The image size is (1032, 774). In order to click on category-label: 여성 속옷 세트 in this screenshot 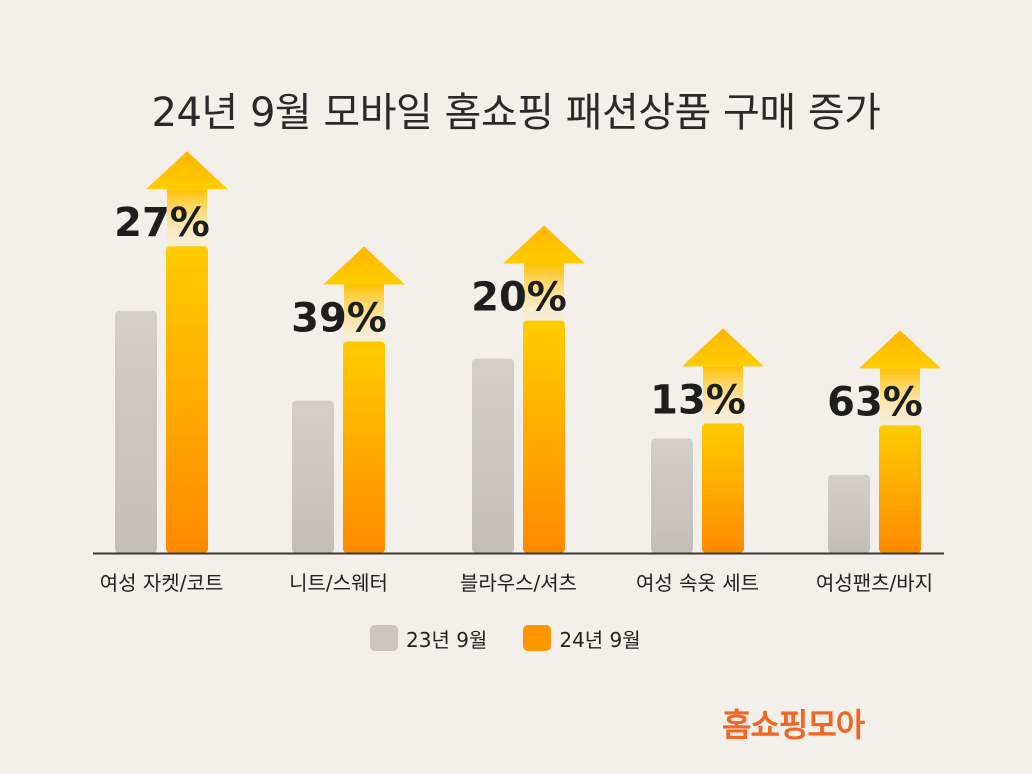, I will do `click(697, 583)`.